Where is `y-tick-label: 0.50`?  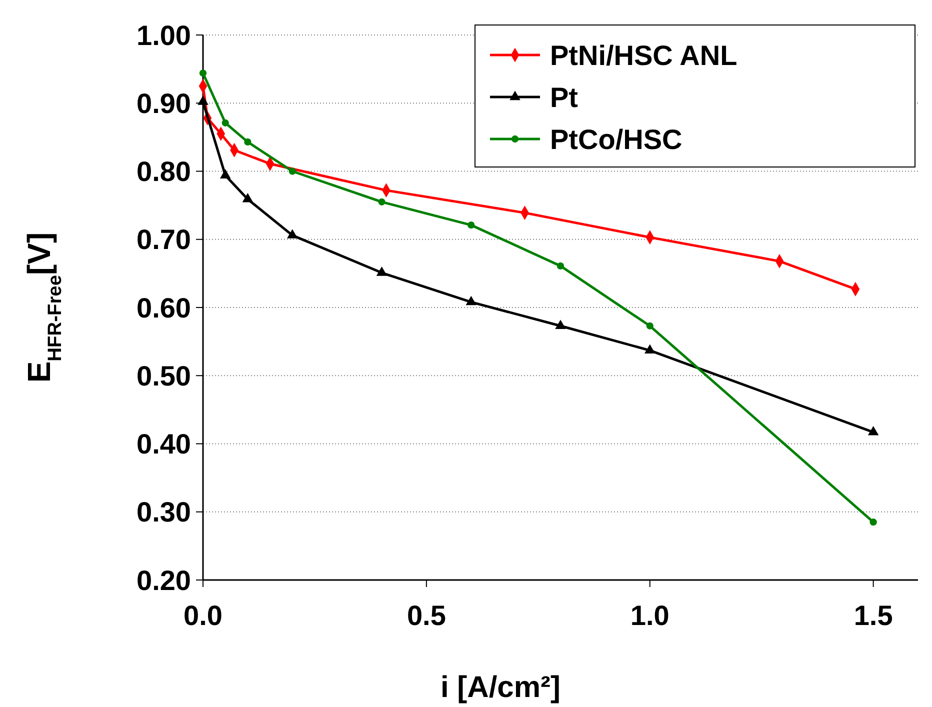 y-tick-label: 0.50 is located at coordinates (163, 376).